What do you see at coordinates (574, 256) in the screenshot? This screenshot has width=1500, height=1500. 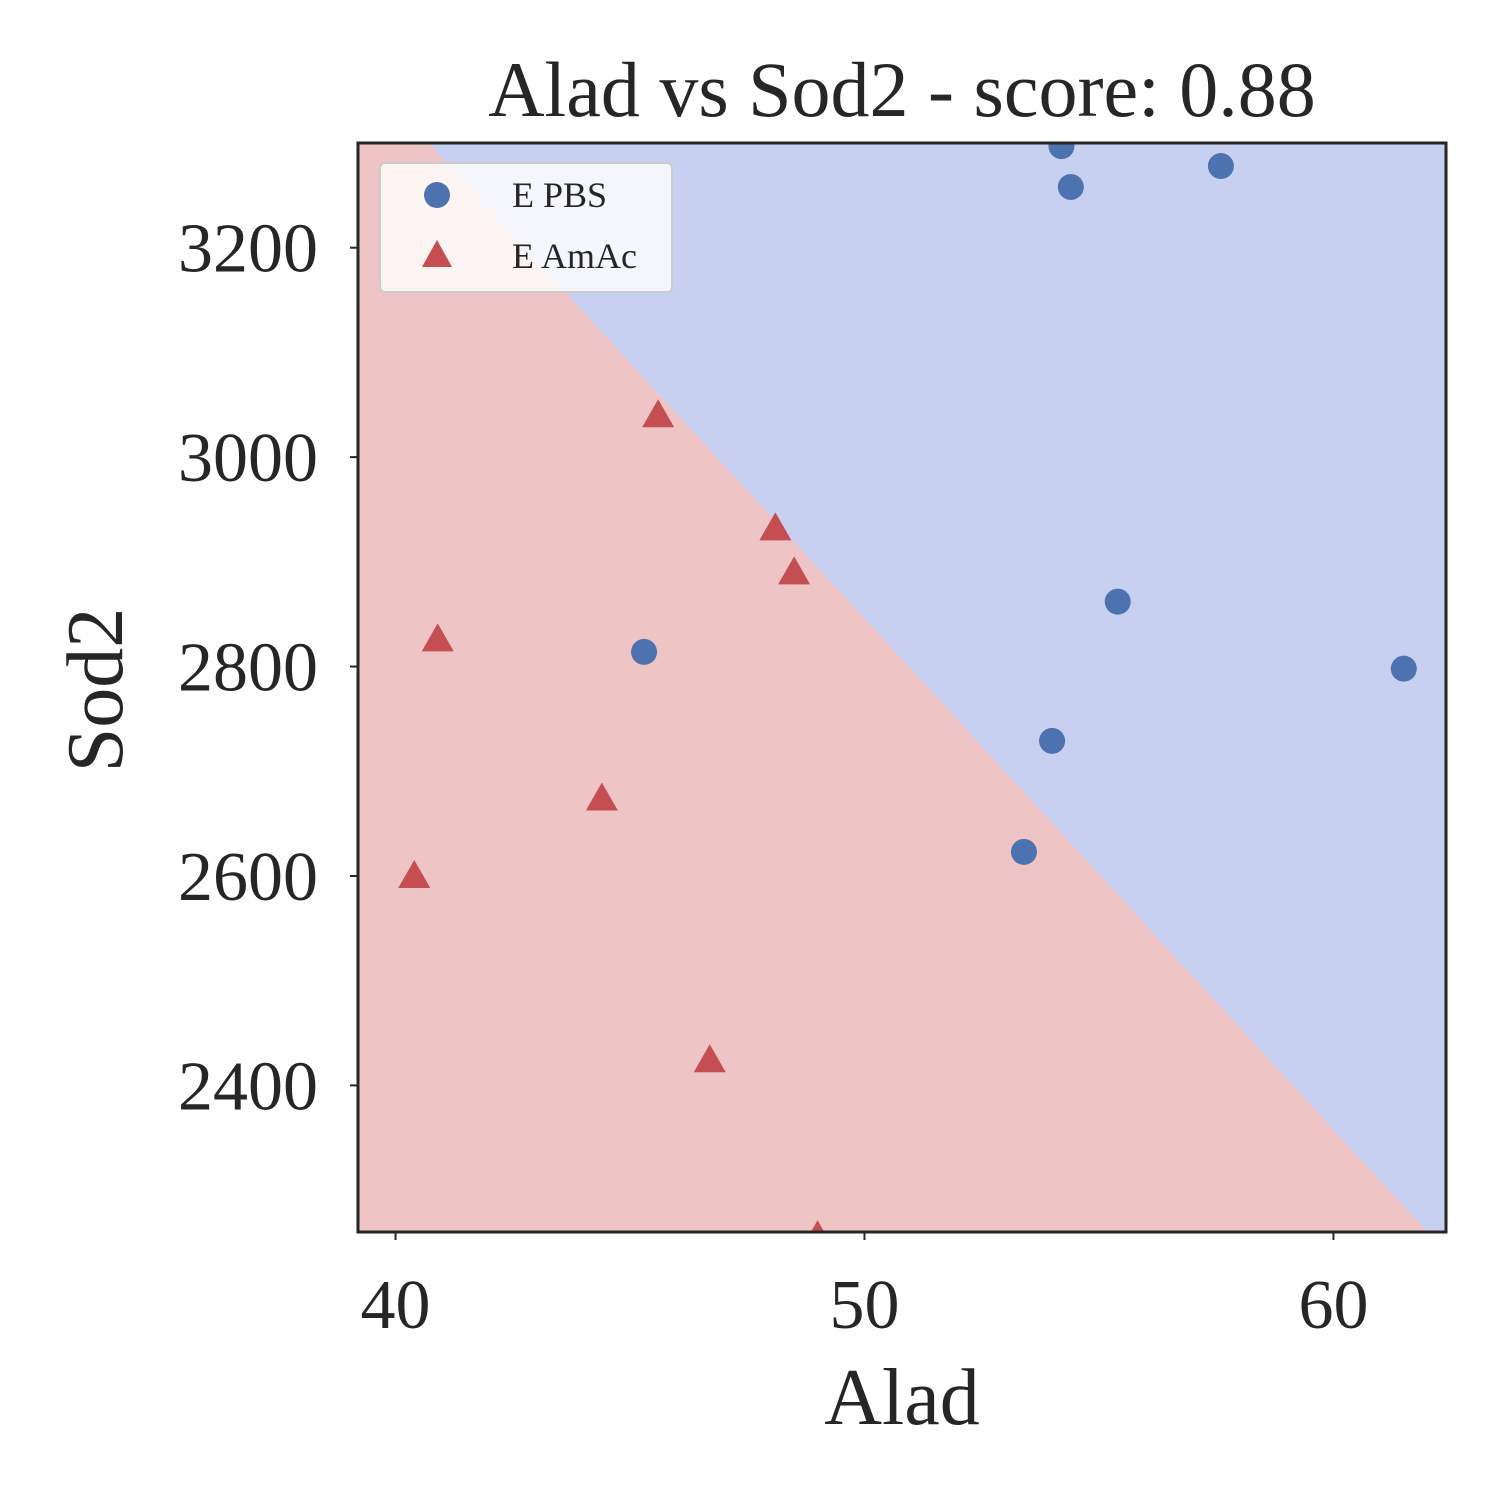 I see `legend-label-e-amac: E AmAc` at bounding box center [574, 256].